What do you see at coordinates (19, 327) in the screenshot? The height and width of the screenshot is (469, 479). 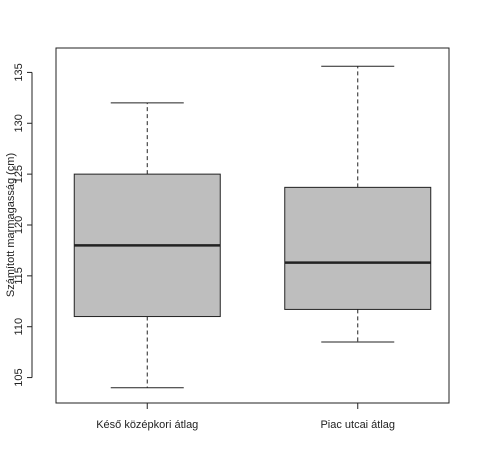 I see `y-tick-label: 110` at bounding box center [19, 327].